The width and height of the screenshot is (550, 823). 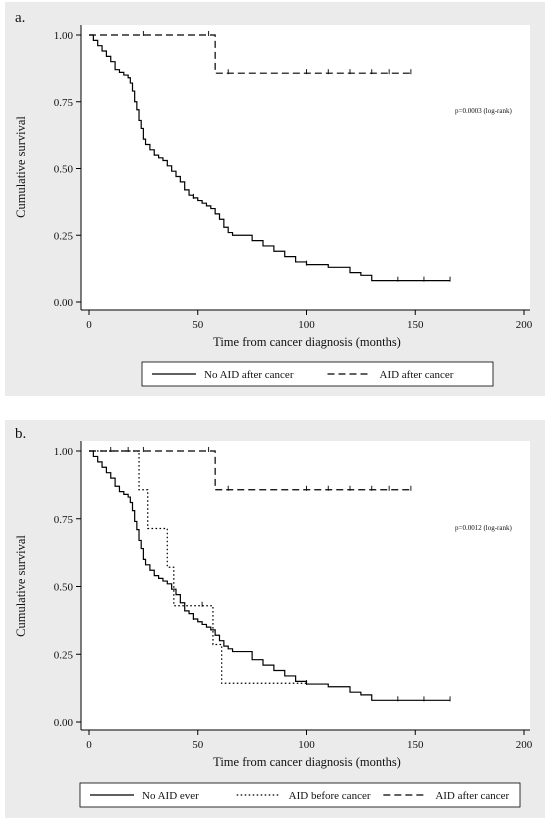 What do you see at coordinates (20, 18) in the screenshot?
I see `panel-label: a.` at bounding box center [20, 18].